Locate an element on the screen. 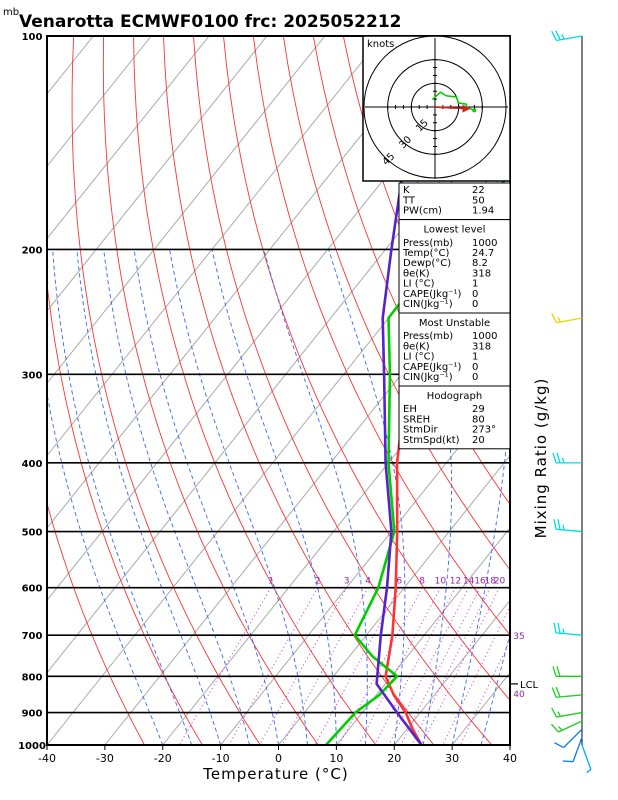  x-tick-label: 10 is located at coordinates (336, 758).